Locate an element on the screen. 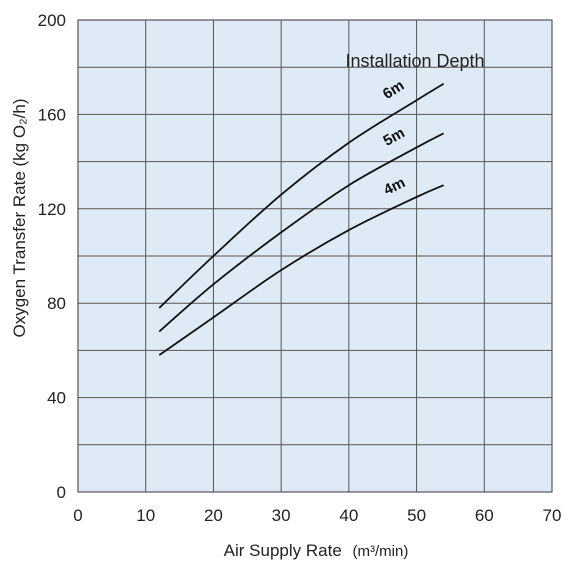 The width and height of the screenshot is (564, 566). x-axis-unit: (m³/min) is located at coordinates (381, 551).